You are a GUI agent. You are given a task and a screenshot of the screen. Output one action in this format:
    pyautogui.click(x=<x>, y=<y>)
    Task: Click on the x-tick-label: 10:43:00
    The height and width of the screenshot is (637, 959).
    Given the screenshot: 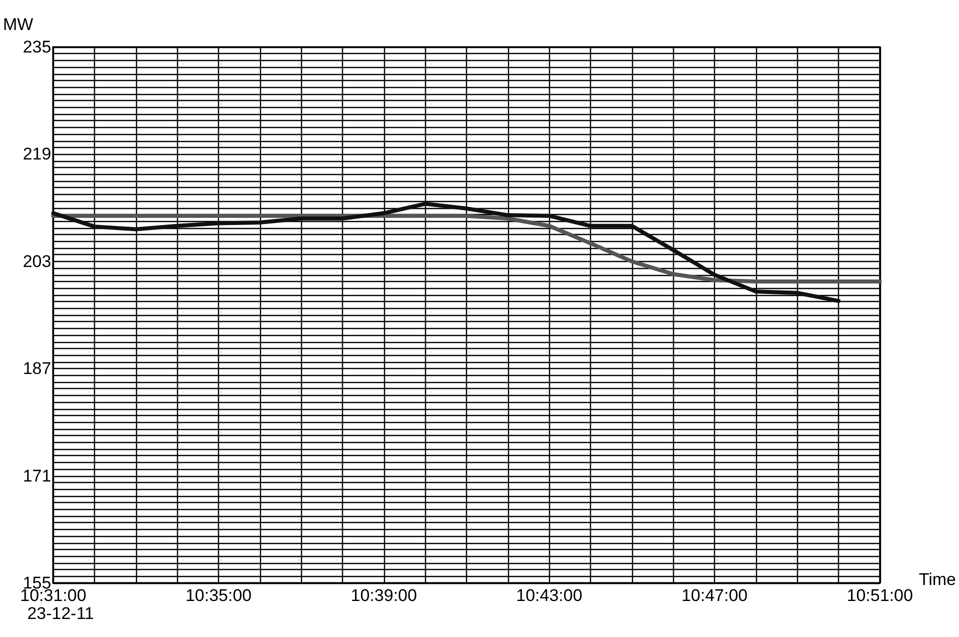 What is the action you would take?
    pyautogui.click(x=549, y=595)
    